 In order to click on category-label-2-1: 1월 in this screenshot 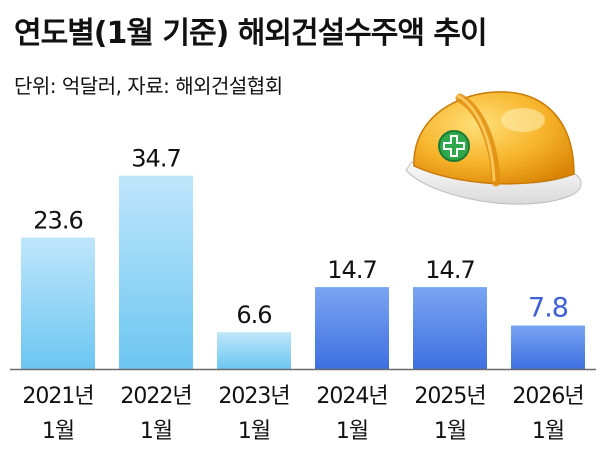, I will do `click(254, 431)`.